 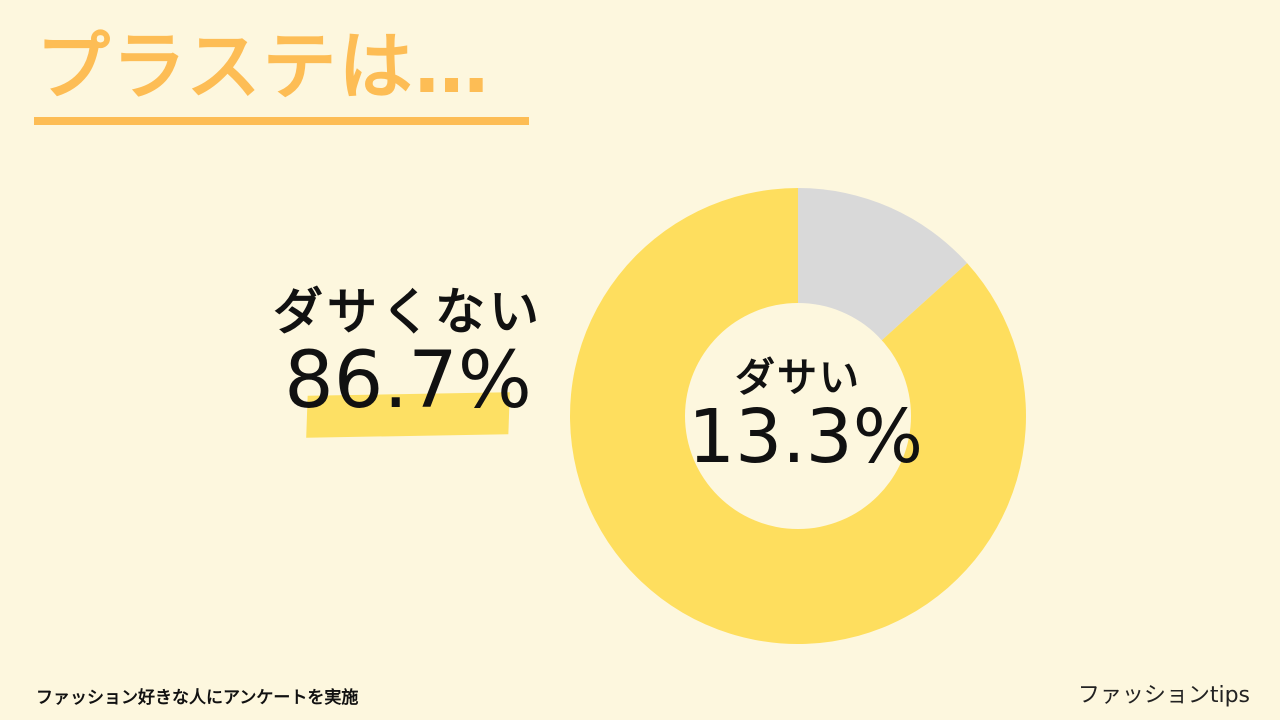 I want to click on slice-label-dasai: ダサい, so click(x=798, y=378).